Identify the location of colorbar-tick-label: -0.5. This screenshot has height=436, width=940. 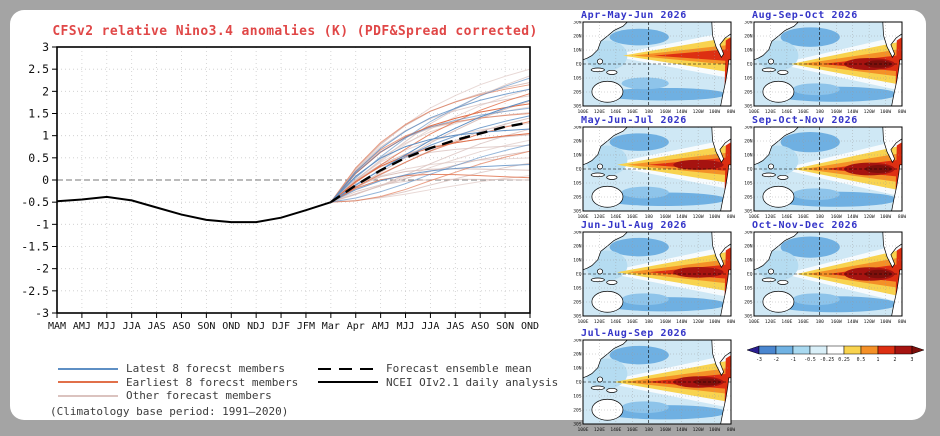
(810, 360).